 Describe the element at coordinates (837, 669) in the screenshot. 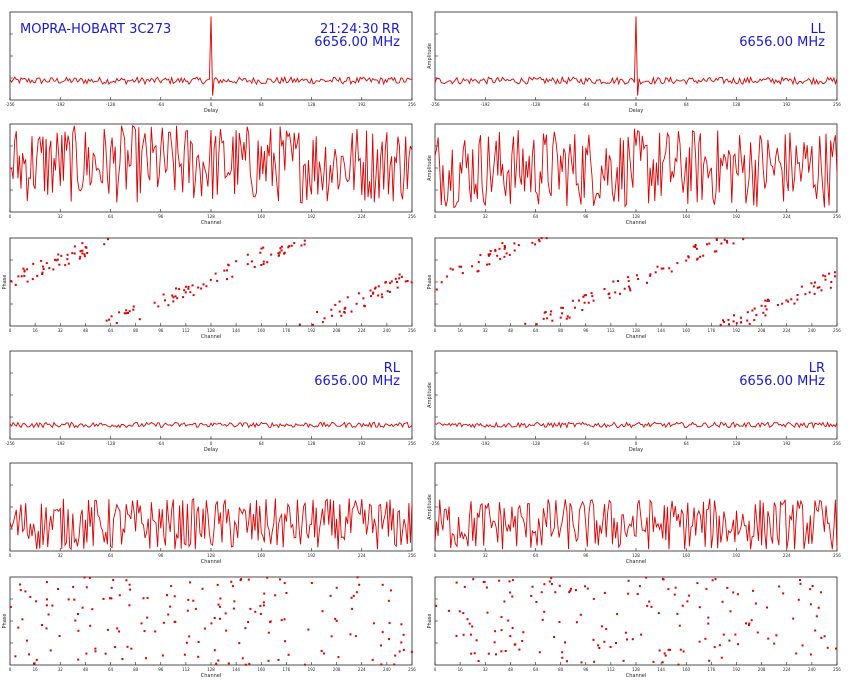

I see `x-tick-label: 256` at that location.